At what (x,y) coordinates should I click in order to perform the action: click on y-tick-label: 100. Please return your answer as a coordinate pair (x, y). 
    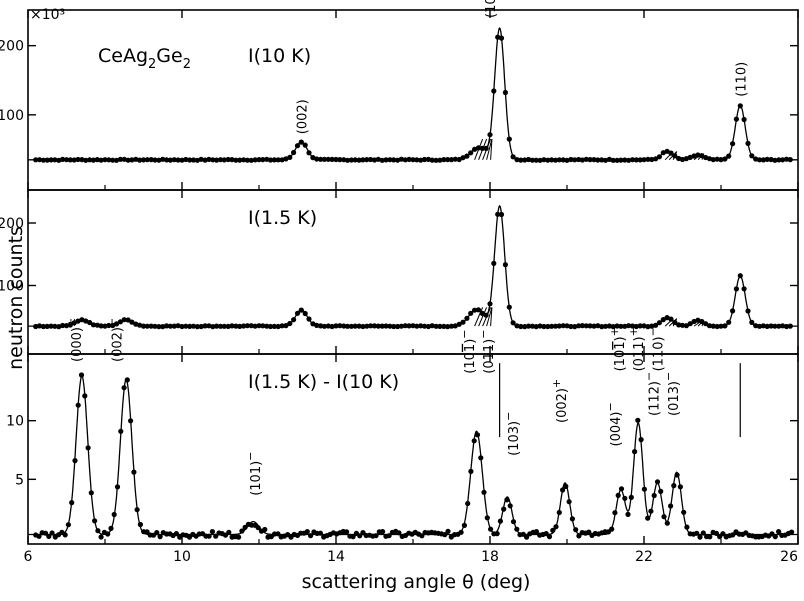
    Looking at the image, I should click on (12, 287).